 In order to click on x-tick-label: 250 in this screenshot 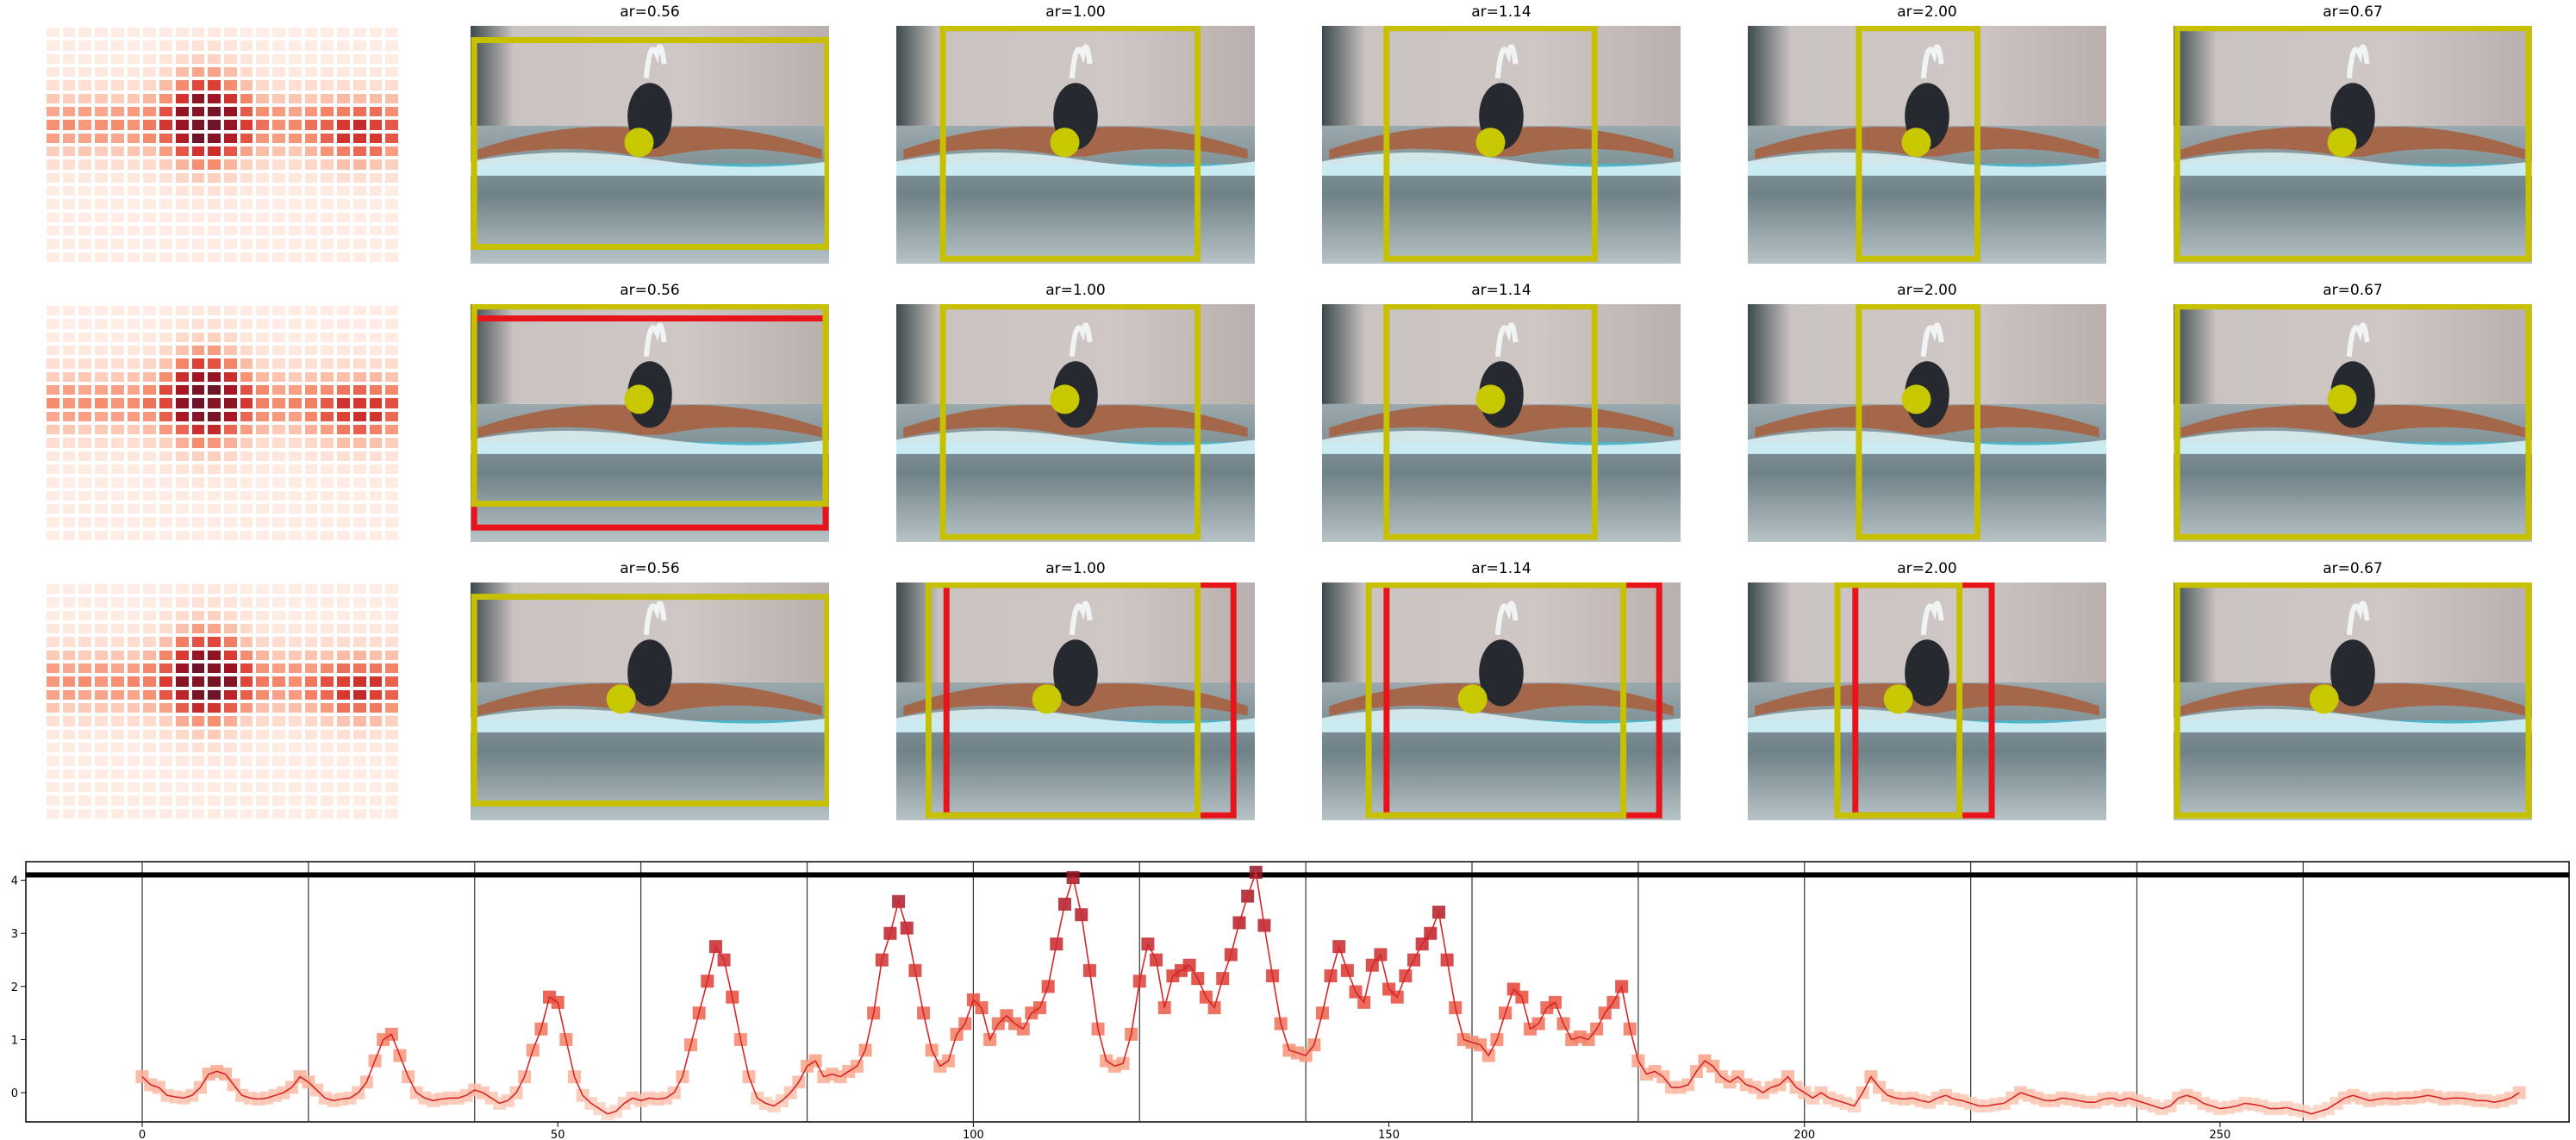, I will do `click(2220, 1134)`.